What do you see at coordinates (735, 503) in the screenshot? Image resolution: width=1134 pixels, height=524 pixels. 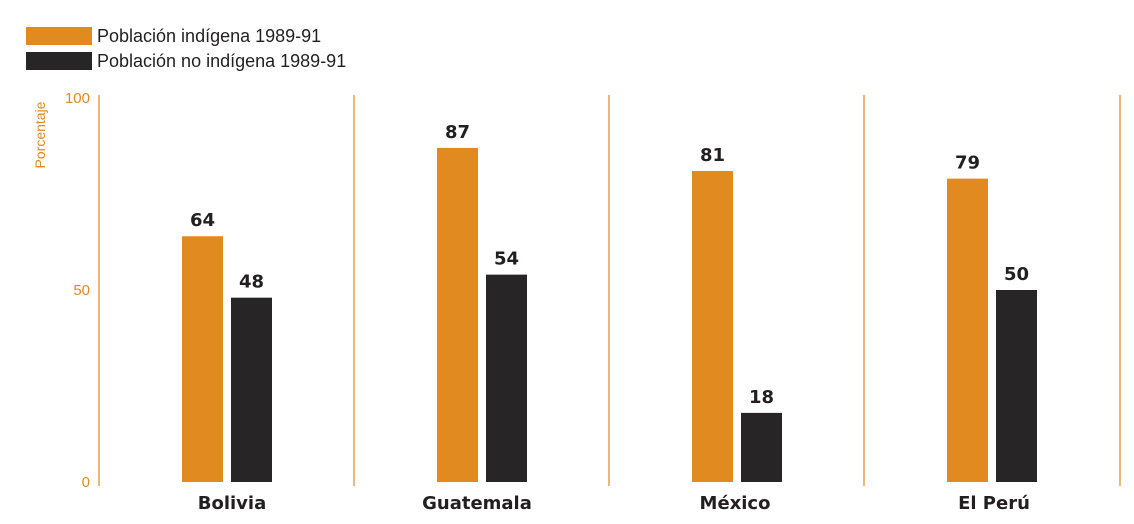 I see `category-label-2: México` at bounding box center [735, 503].